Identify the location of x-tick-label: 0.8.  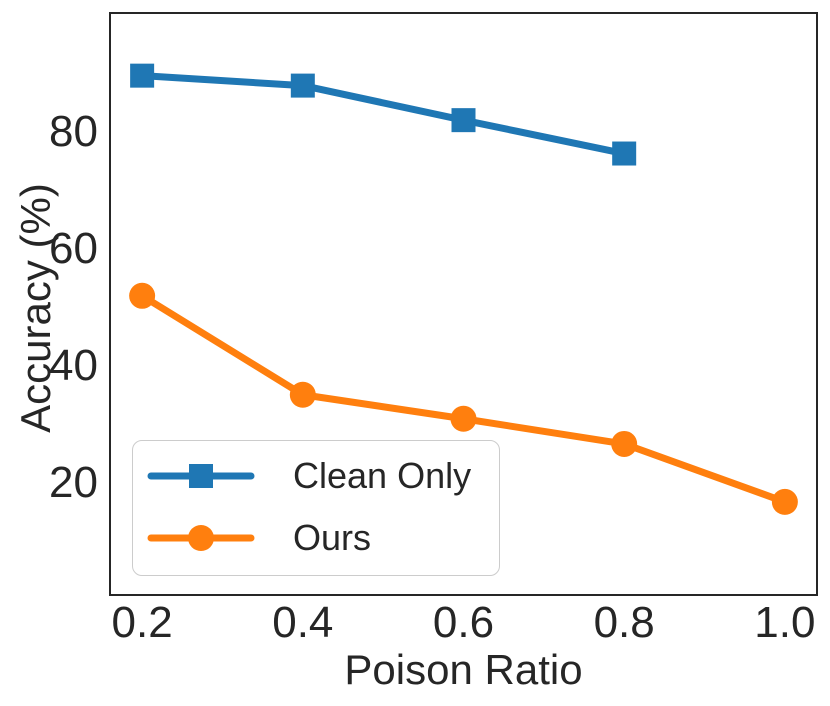
(624, 622).